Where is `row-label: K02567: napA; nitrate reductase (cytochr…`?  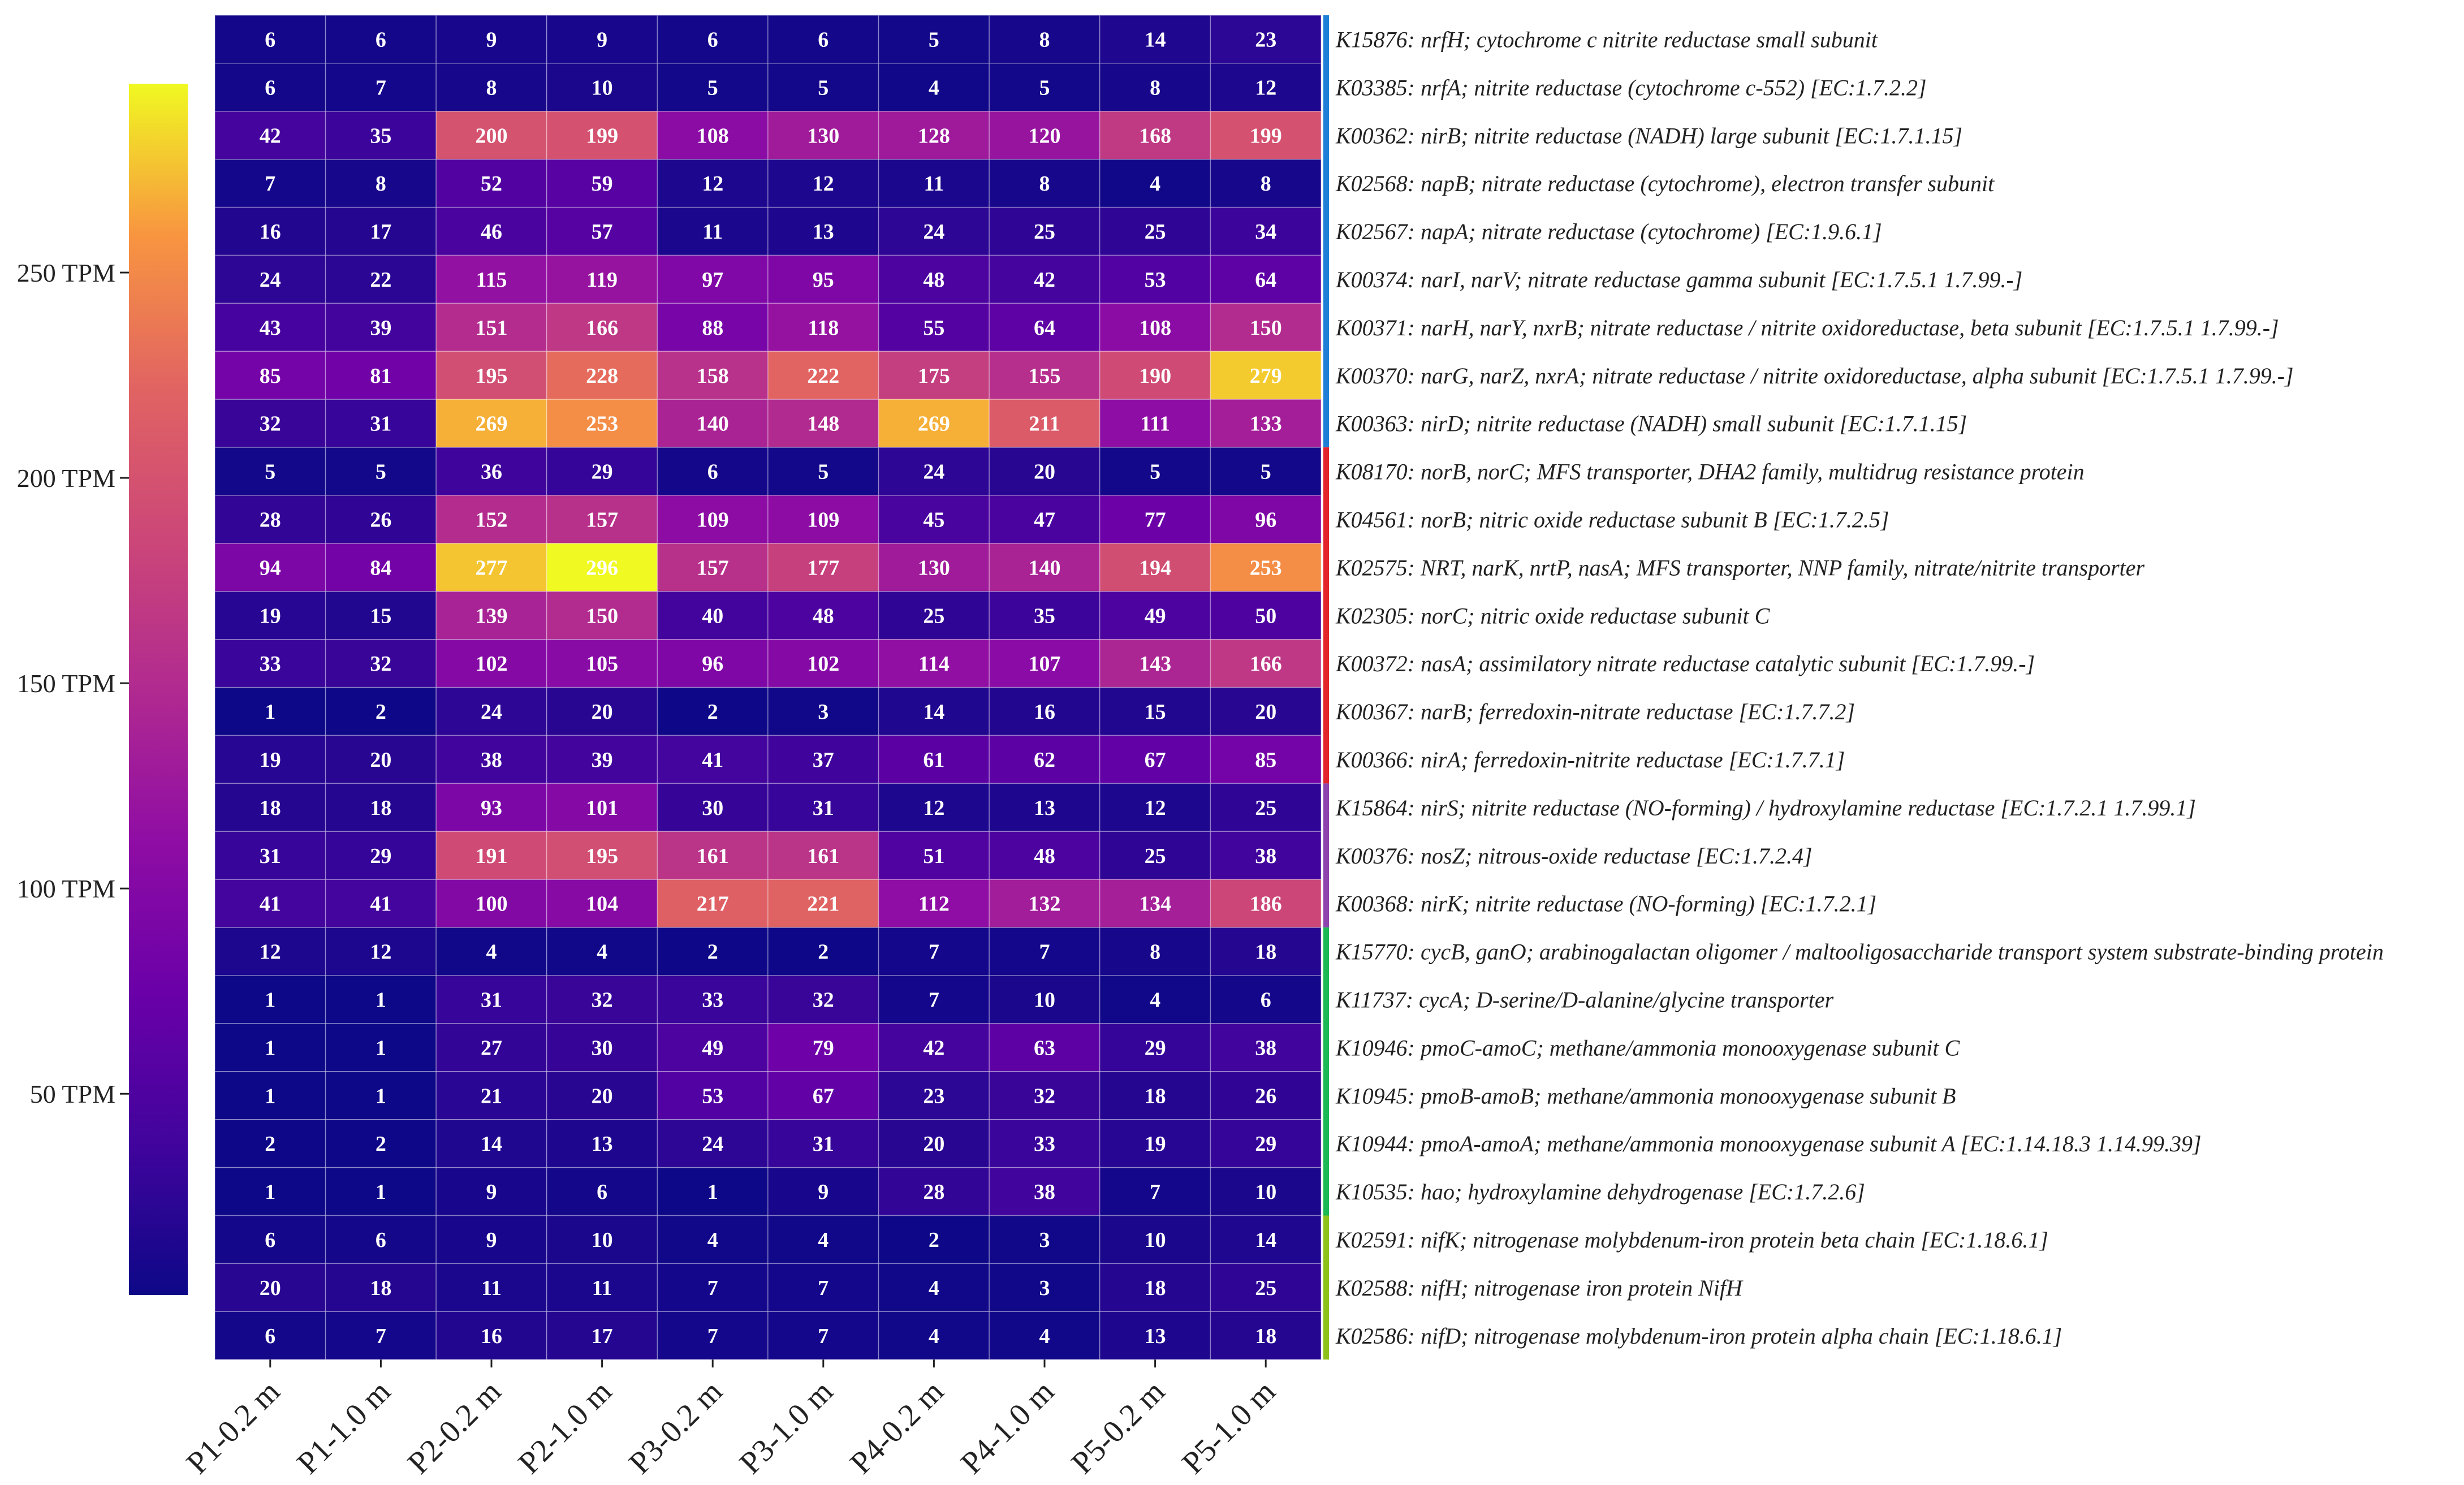
row-label: K02567: napA; nitrate reductase (cytochr… is located at coordinates (1608, 231).